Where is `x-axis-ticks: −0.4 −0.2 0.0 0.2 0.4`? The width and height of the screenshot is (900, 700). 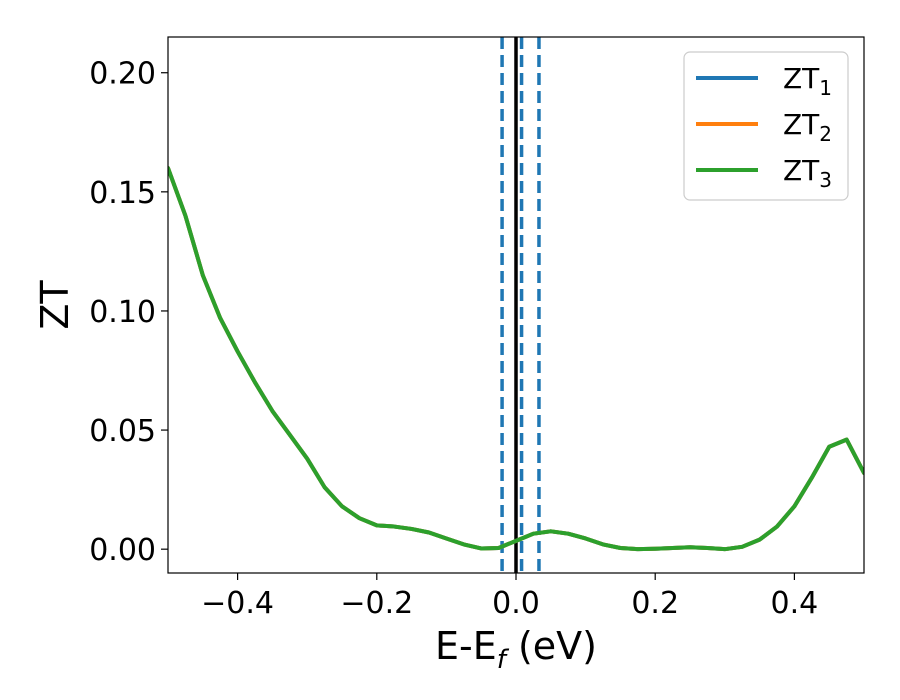 x-axis-ticks: −0.4 −0.2 0.0 0.2 0.4 is located at coordinates (509, 597).